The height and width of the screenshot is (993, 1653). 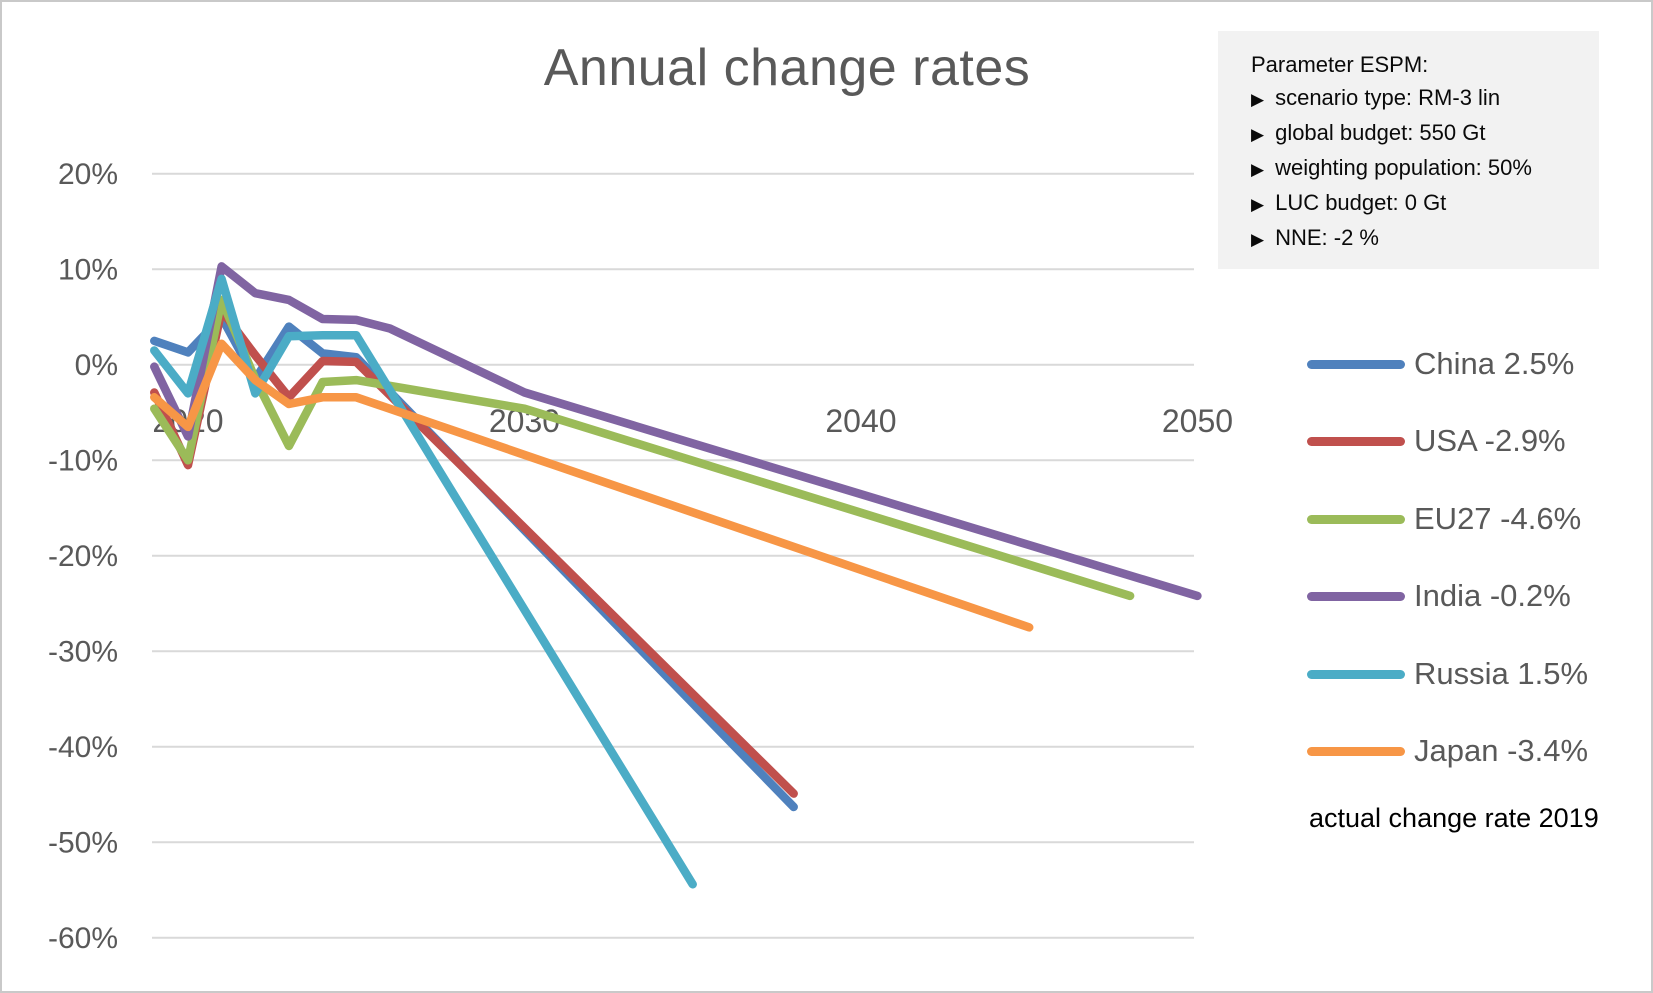 I want to click on legend-item-usa: USA -2.9%, so click(x=1436, y=441).